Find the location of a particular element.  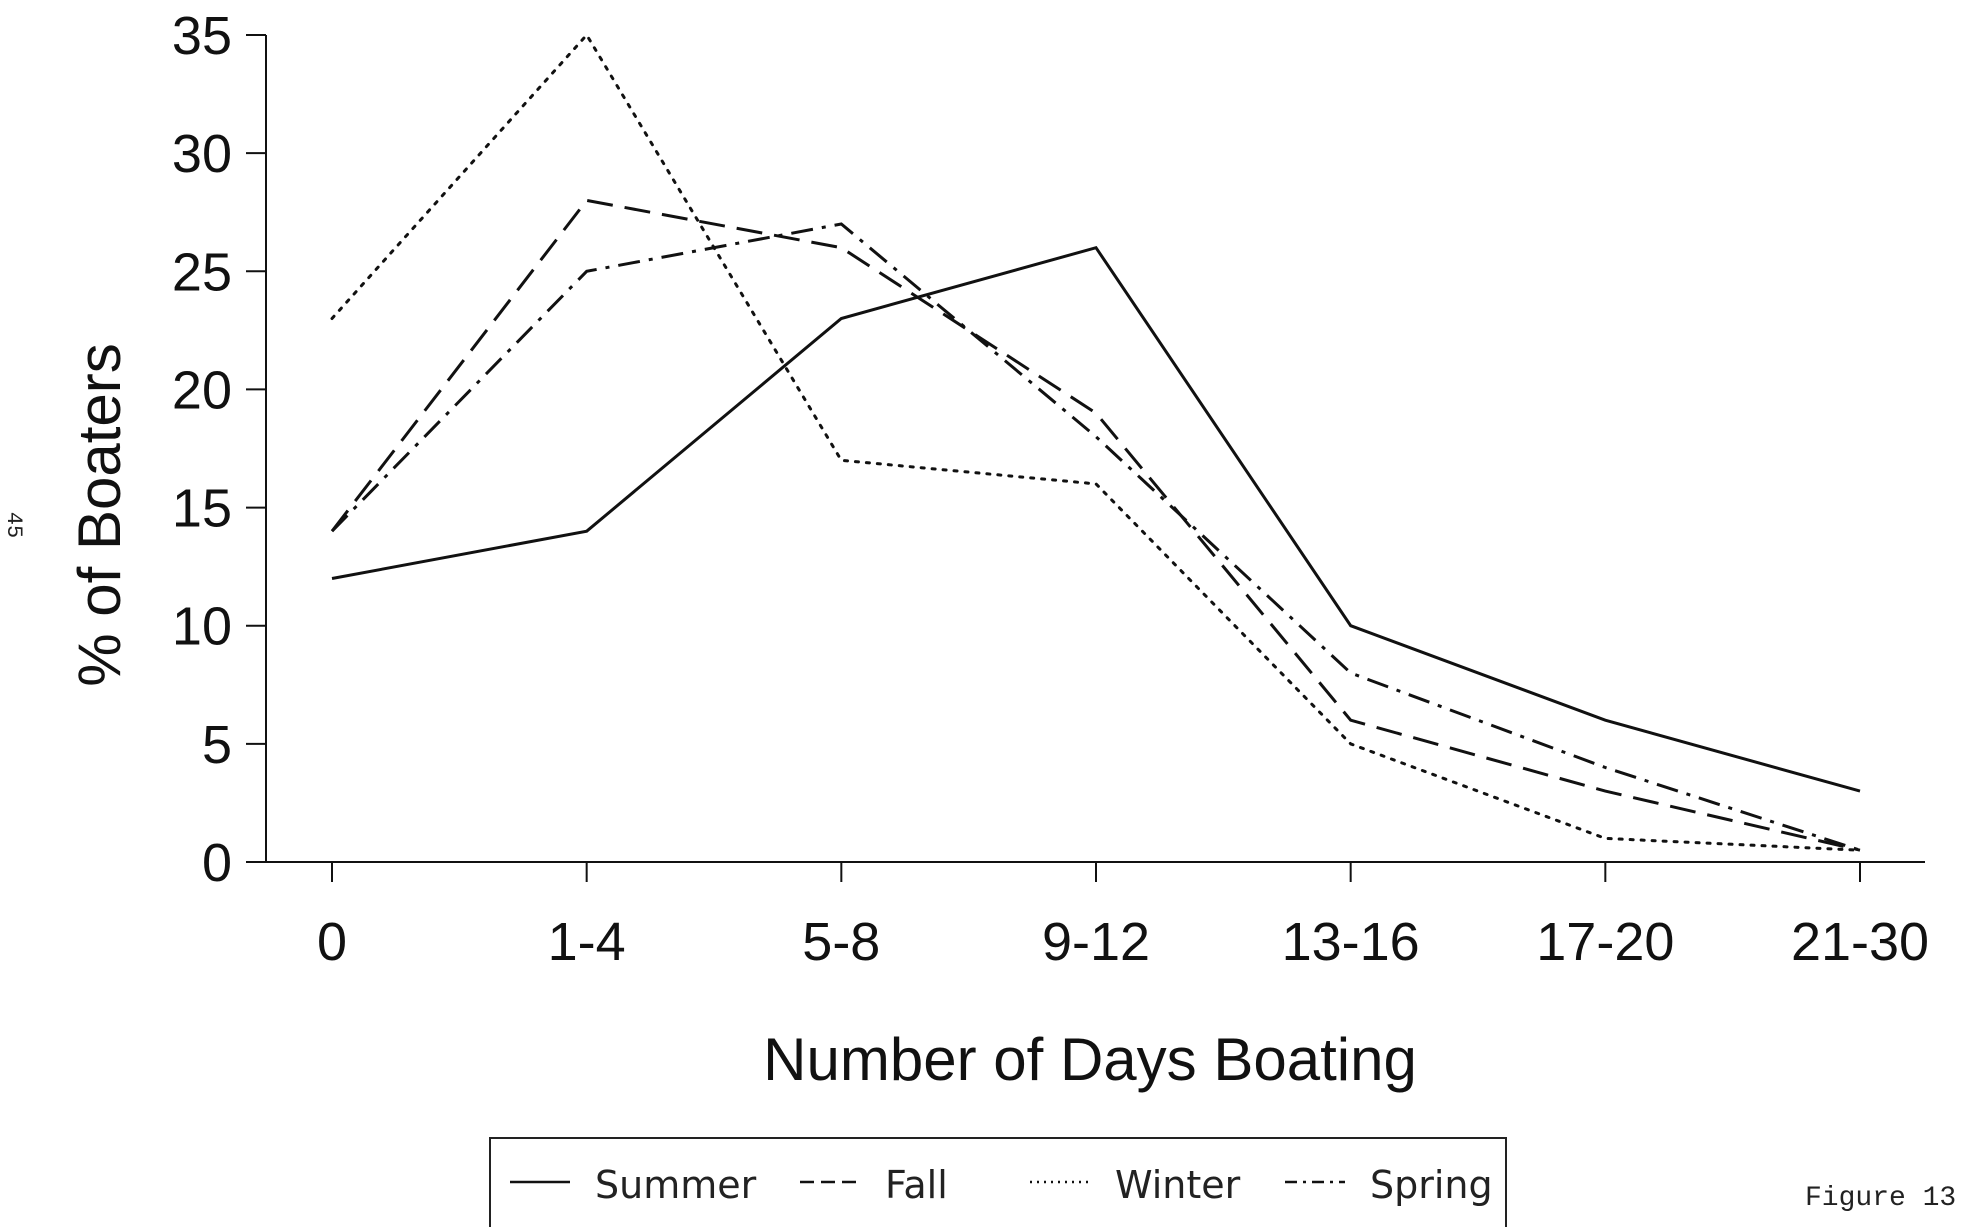

legend-label-summer: Summer is located at coordinates (676, 1185).